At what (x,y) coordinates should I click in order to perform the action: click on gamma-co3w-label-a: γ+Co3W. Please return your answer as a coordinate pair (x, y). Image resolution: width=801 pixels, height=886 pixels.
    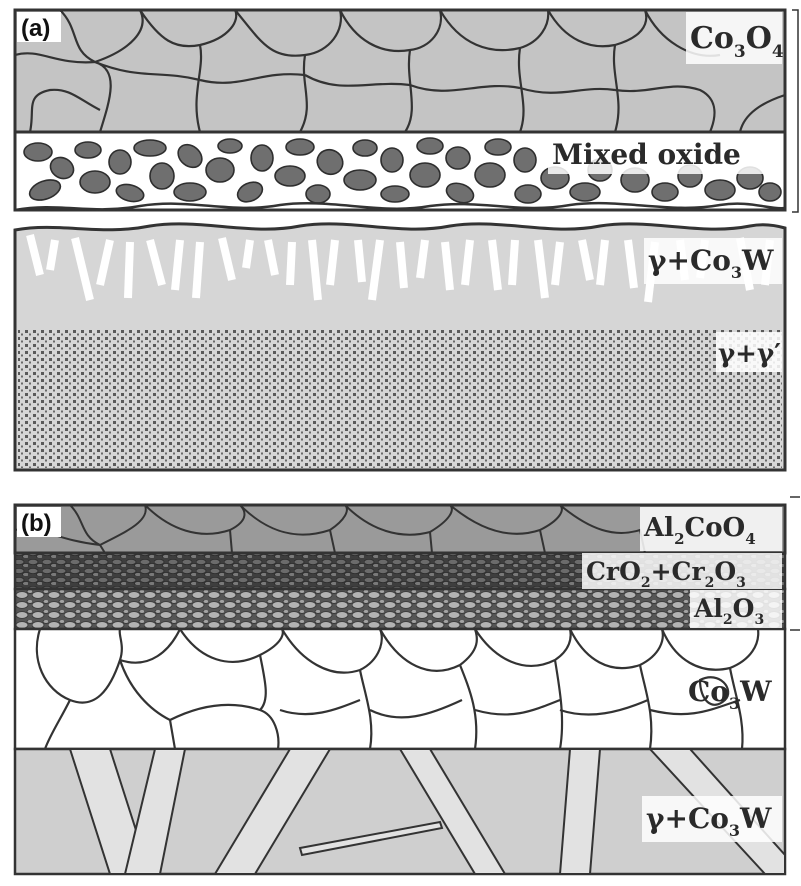
    Looking at the image, I should click on (711, 263).